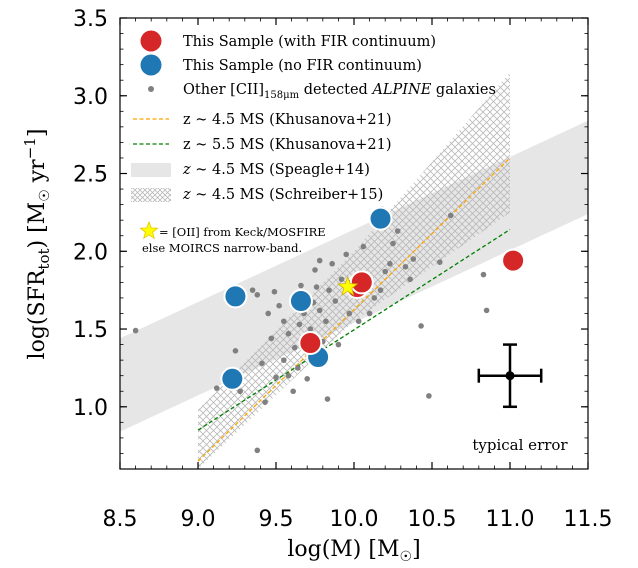 The width and height of the screenshot is (638, 568). Describe the element at coordinates (432, 519) in the screenshot. I see `x-tick-label: 10.5` at that location.